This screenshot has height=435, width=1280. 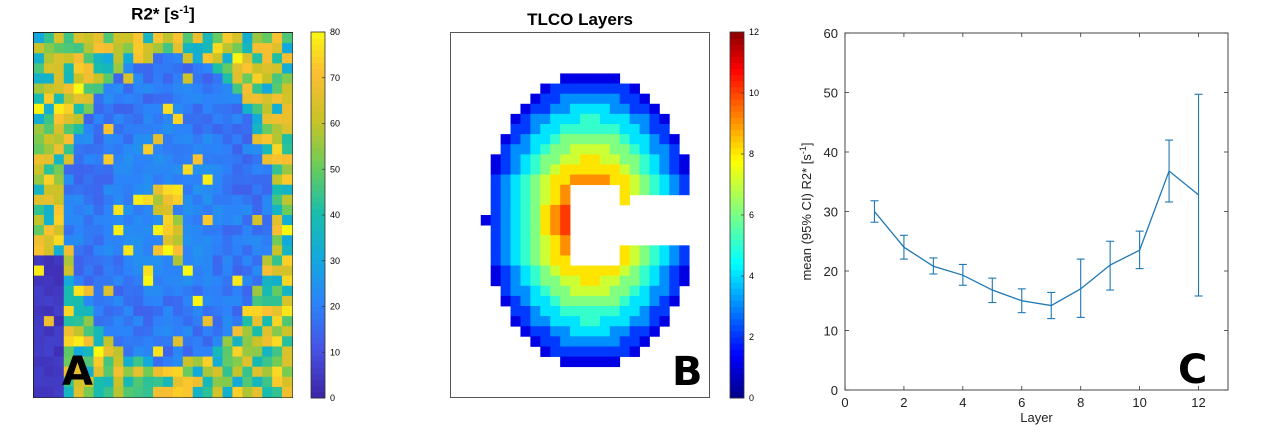 What do you see at coordinates (1036, 417) in the screenshot?
I see `x-axis-label: Layer` at bounding box center [1036, 417].